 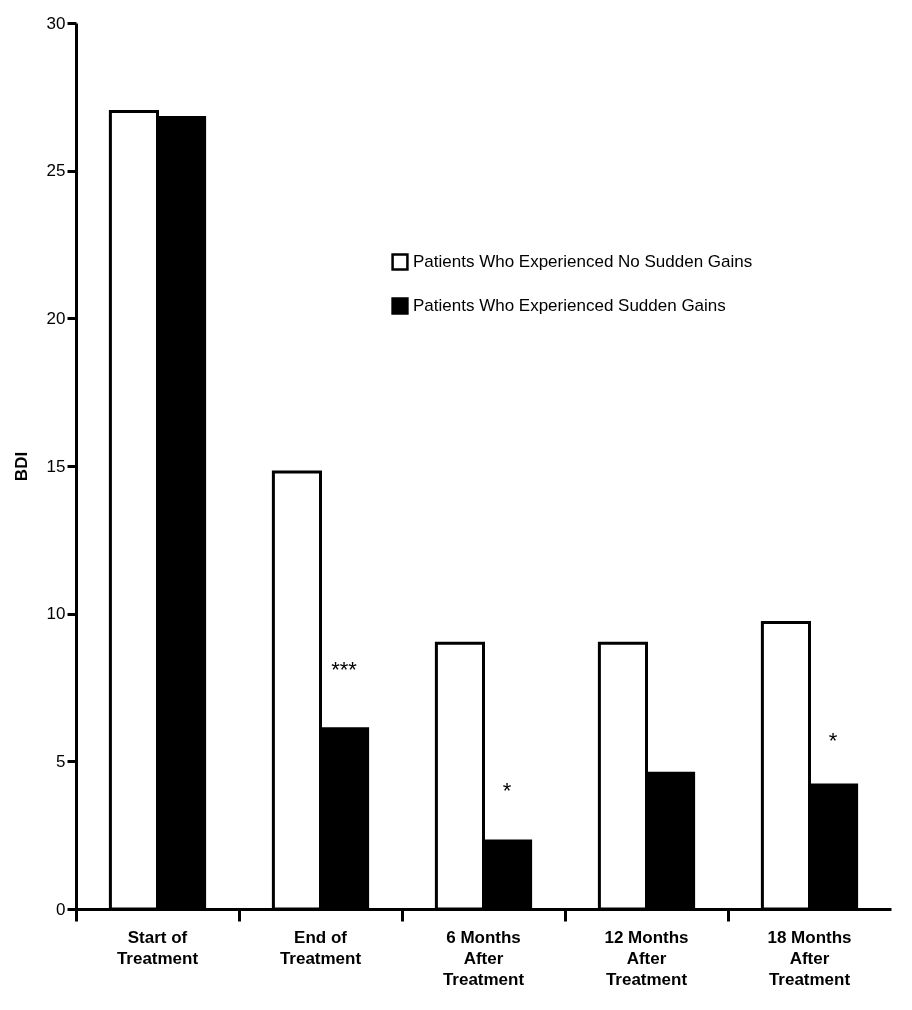 I want to click on y-tick-label: 10, so click(x=56, y=614).